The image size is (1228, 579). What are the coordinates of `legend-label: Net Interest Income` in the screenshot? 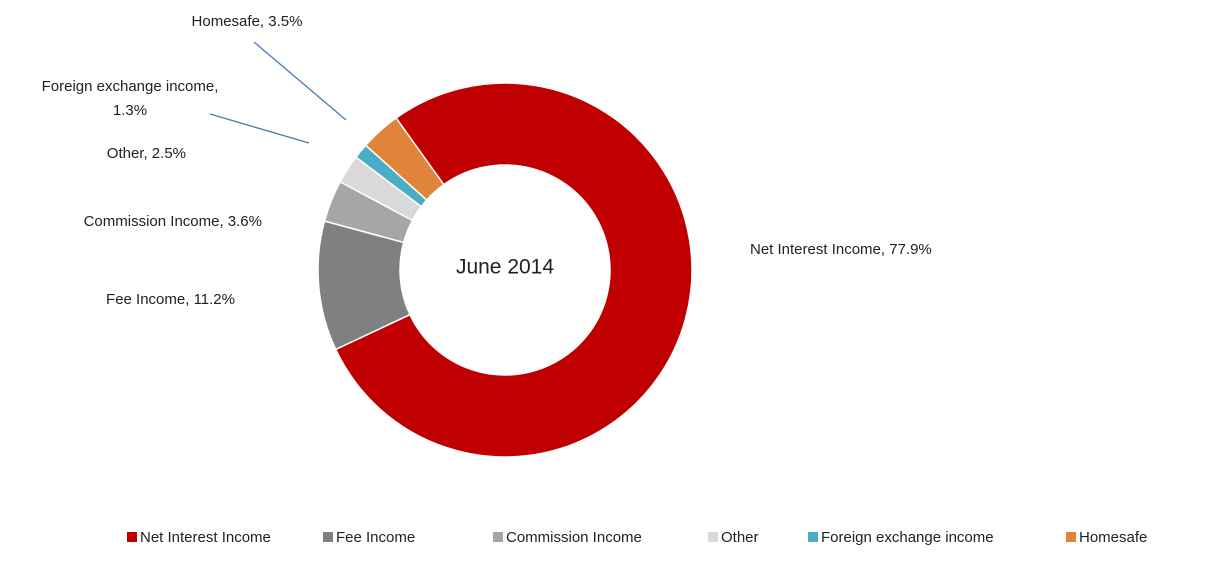 It's located at (205, 537).